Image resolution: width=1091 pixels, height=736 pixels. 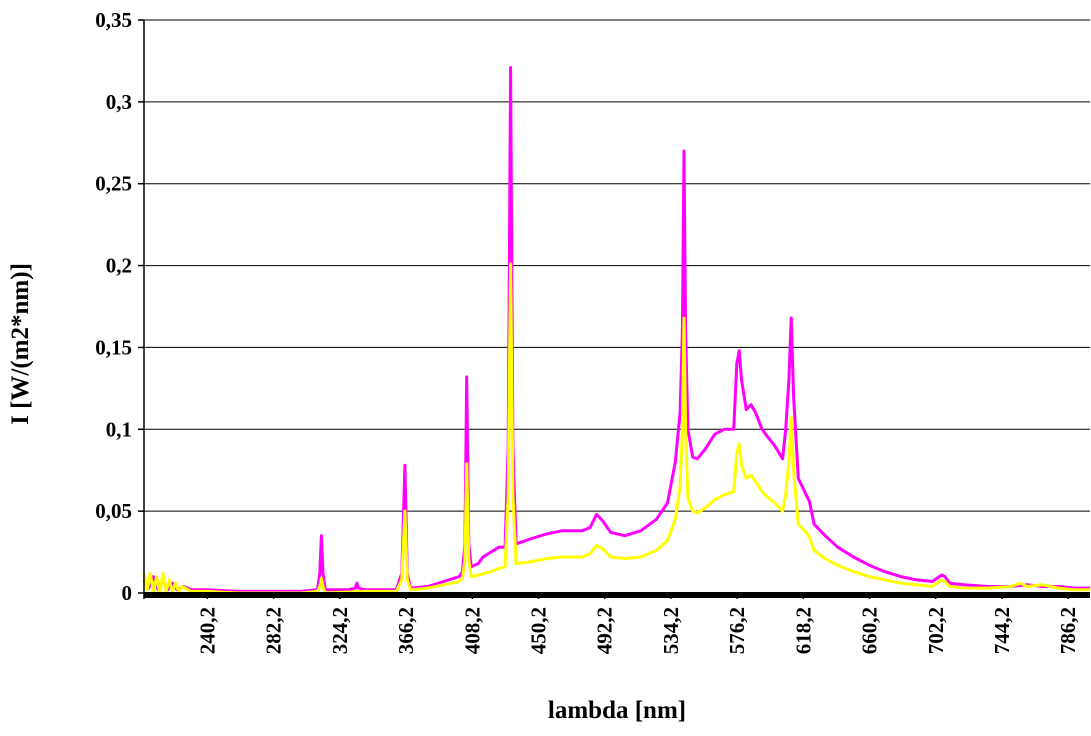 What do you see at coordinates (207, 630) in the screenshot?
I see `x-tick-label-0: 240,2` at bounding box center [207, 630].